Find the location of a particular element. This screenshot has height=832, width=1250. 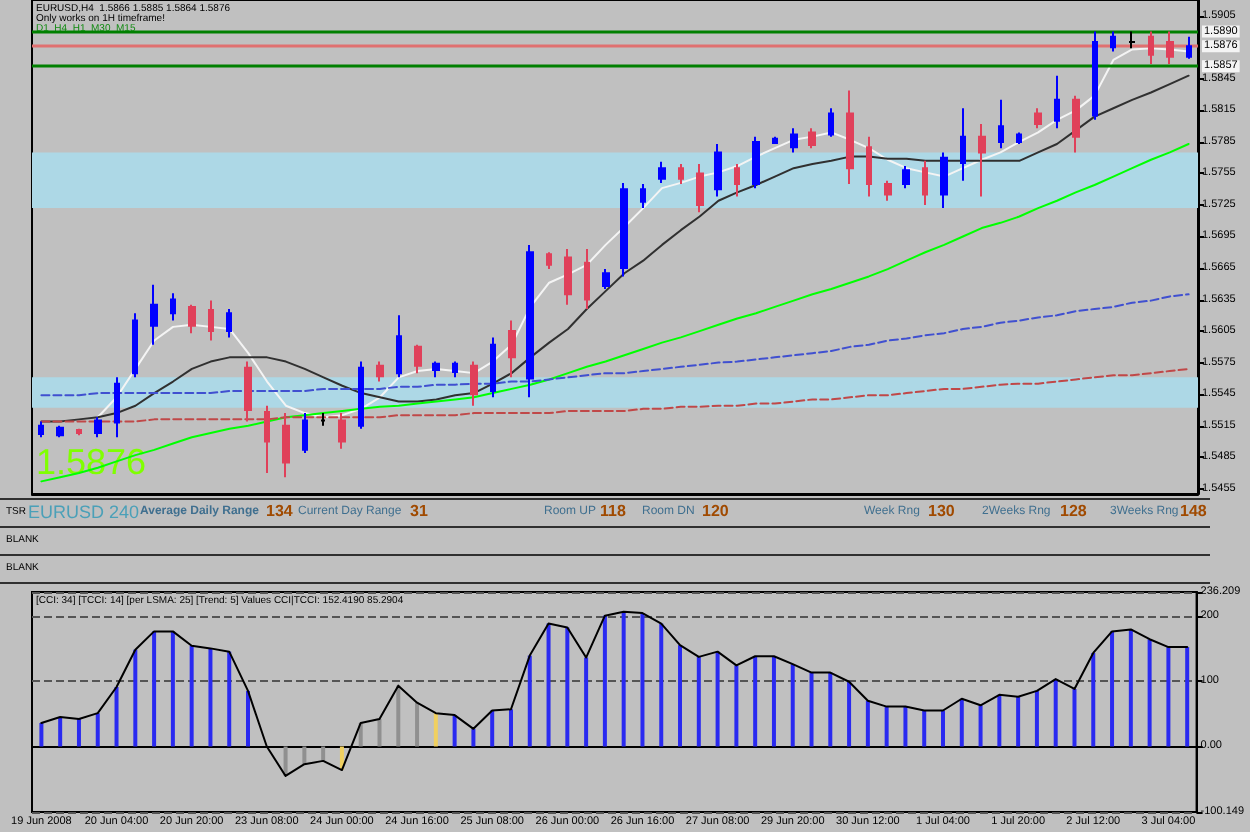

line-series is located at coordinates (615, 395).